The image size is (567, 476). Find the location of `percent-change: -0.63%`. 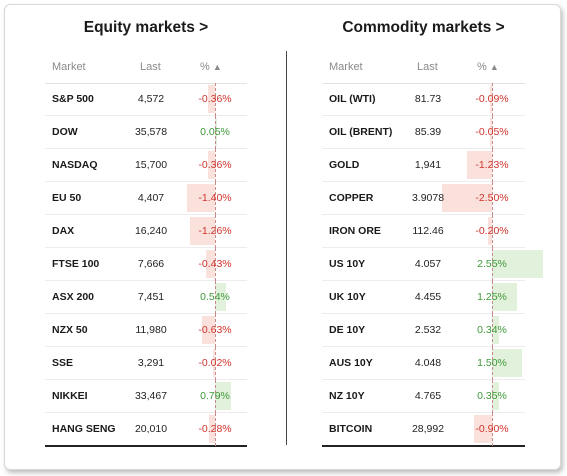

percent-change: -0.63% is located at coordinates (215, 330).